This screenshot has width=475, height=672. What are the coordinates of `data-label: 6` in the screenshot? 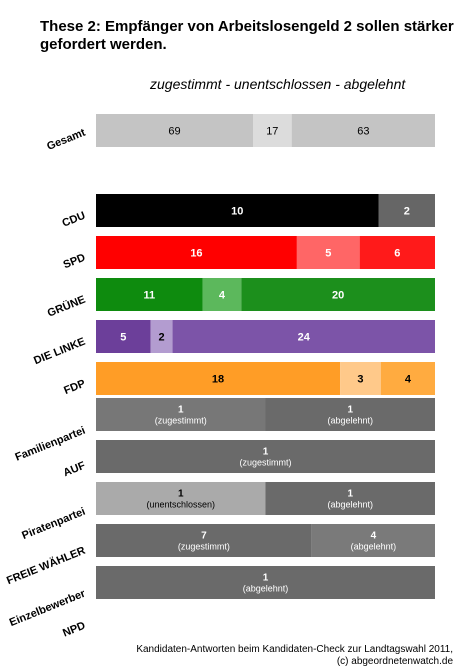 It's located at (397, 254).